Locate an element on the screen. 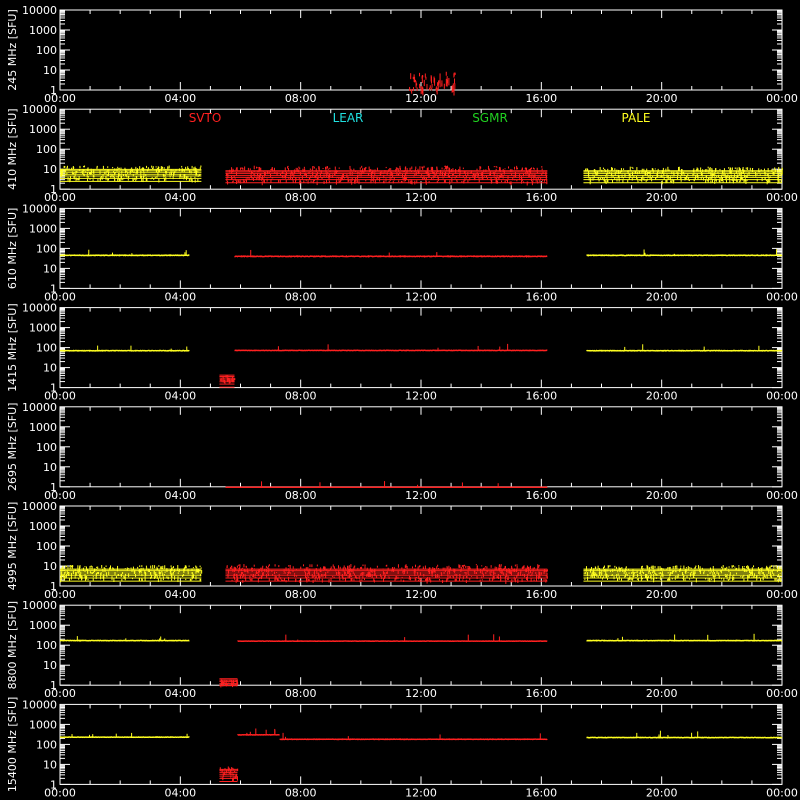 The height and width of the screenshot is (800, 800). x-tick-label: 08:00 is located at coordinates (301, 693).